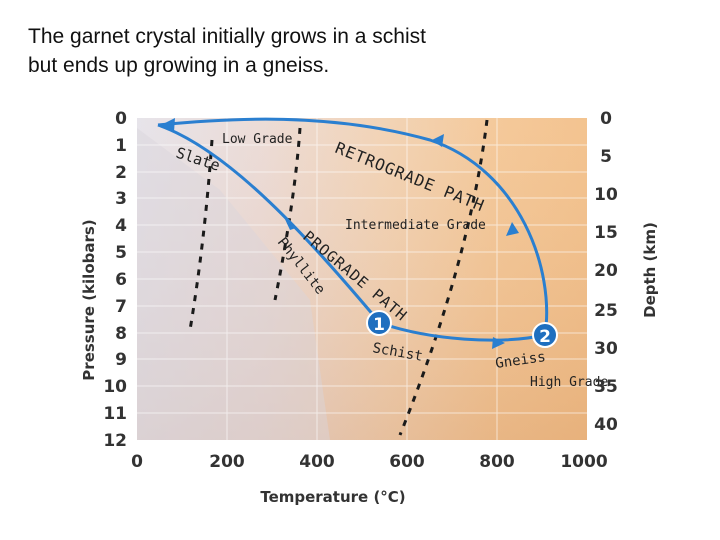 Image resolution: width=720 pixels, height=540 pixels. Describe the element at coordinates (569, 382) in the screenshot. I see `high-grade-label: High Grade` at that location.